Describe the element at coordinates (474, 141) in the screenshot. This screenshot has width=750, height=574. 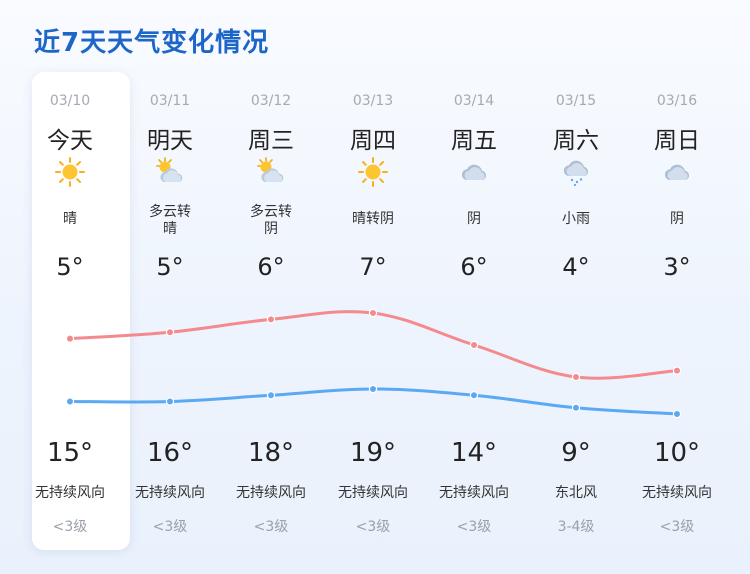
I see `day-weekday: 周五` at that location.